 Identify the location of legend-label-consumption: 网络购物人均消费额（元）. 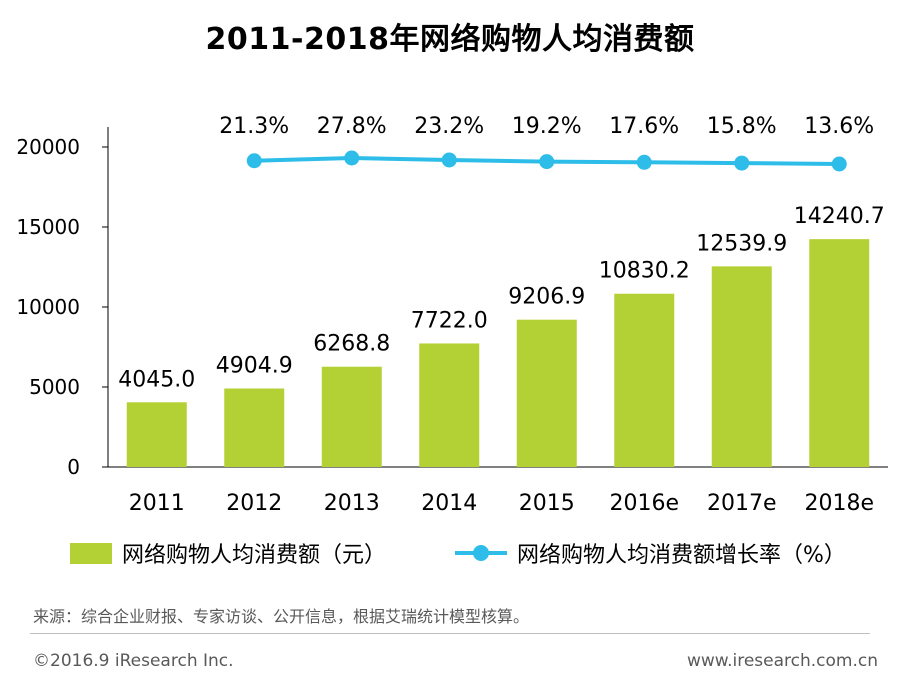
(254, 555).